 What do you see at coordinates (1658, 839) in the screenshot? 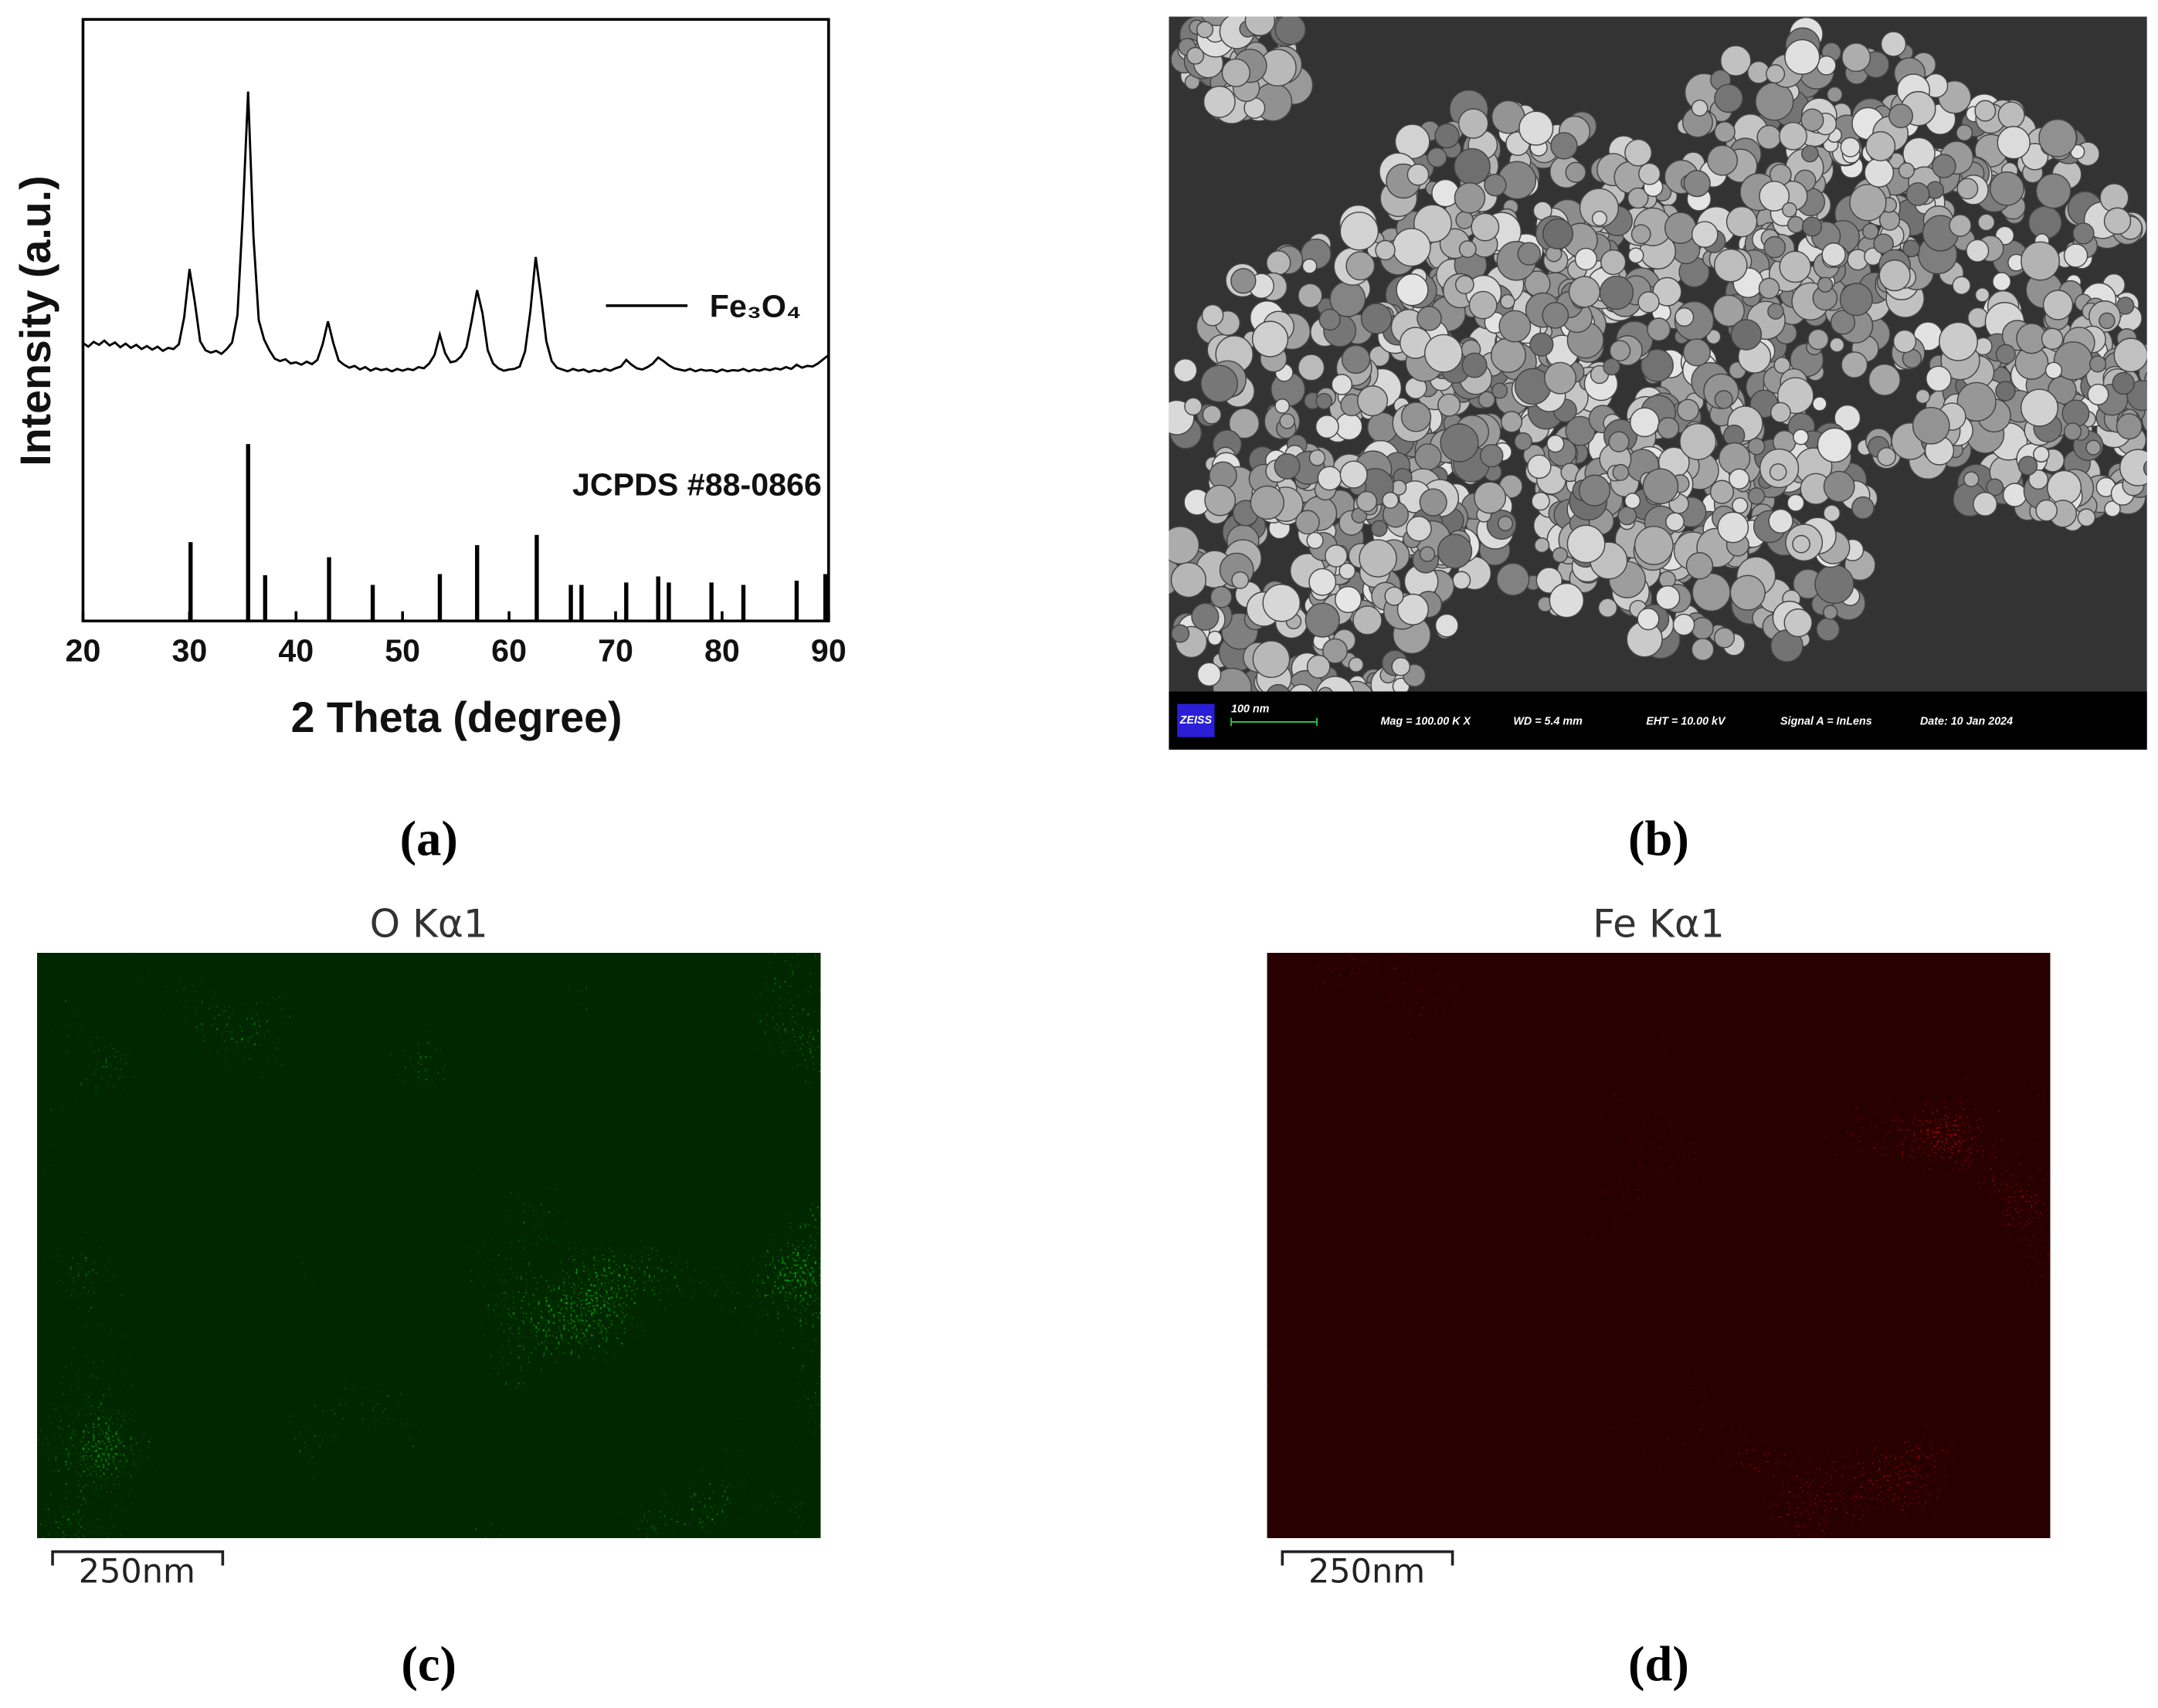
I see `panel-label: (b)` at bounding box center [1658, 839].